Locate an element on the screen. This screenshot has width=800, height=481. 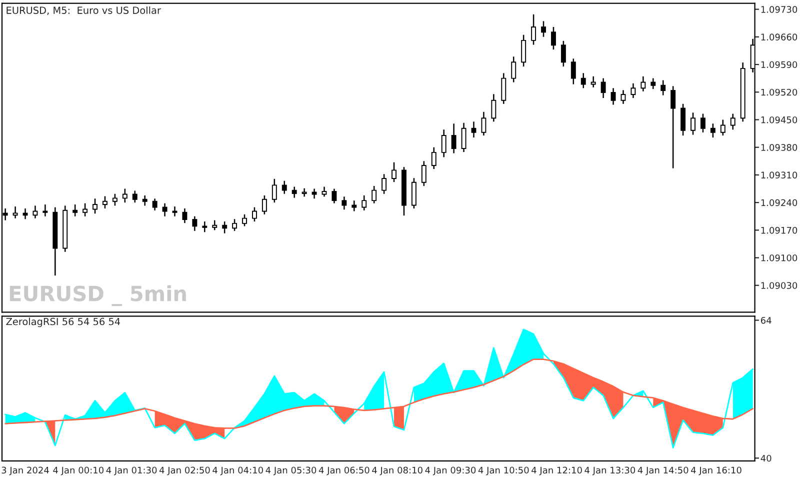
x-tick-label: 4 Jan 04:10 is located at coordinates (237, 471).